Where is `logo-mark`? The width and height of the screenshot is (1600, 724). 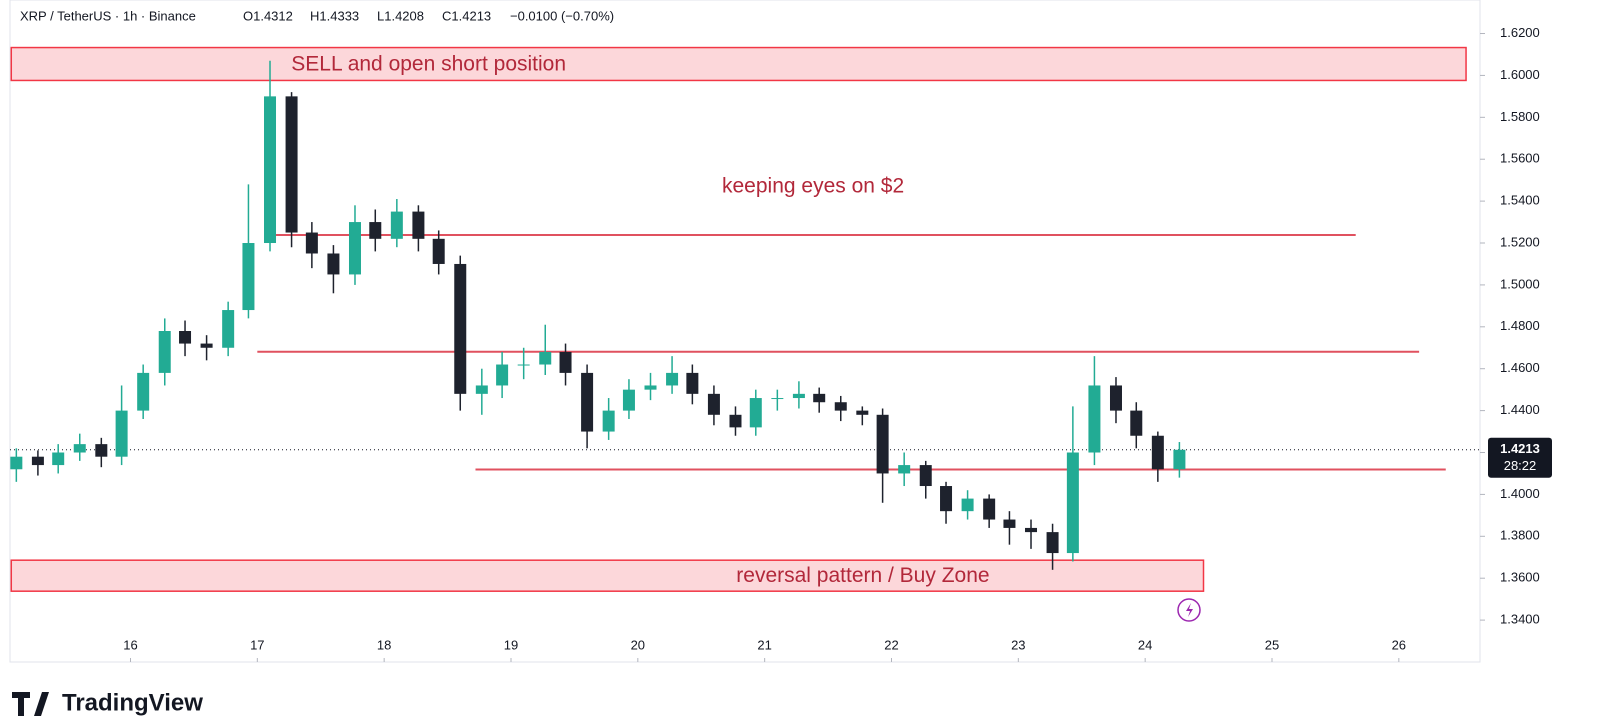 logo-mark is located at coordinates (30, 704).